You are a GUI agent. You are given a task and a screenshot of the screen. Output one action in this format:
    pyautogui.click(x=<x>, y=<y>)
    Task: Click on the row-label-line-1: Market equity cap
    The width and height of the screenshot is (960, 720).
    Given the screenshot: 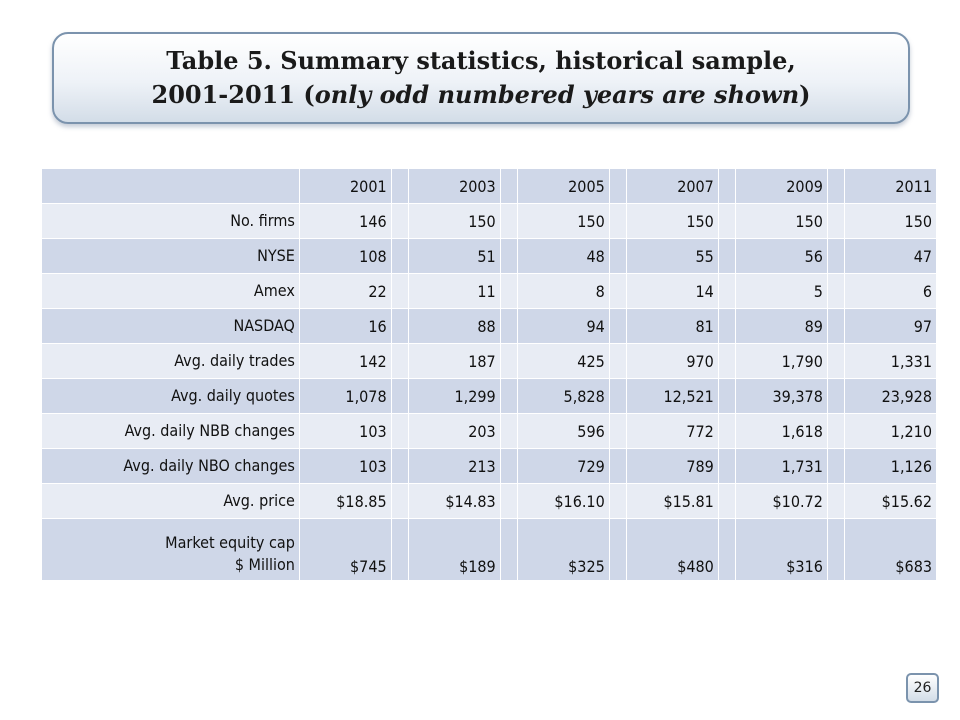 What is the action you would take?
    pyautogui.click(x=230, y=542)
    